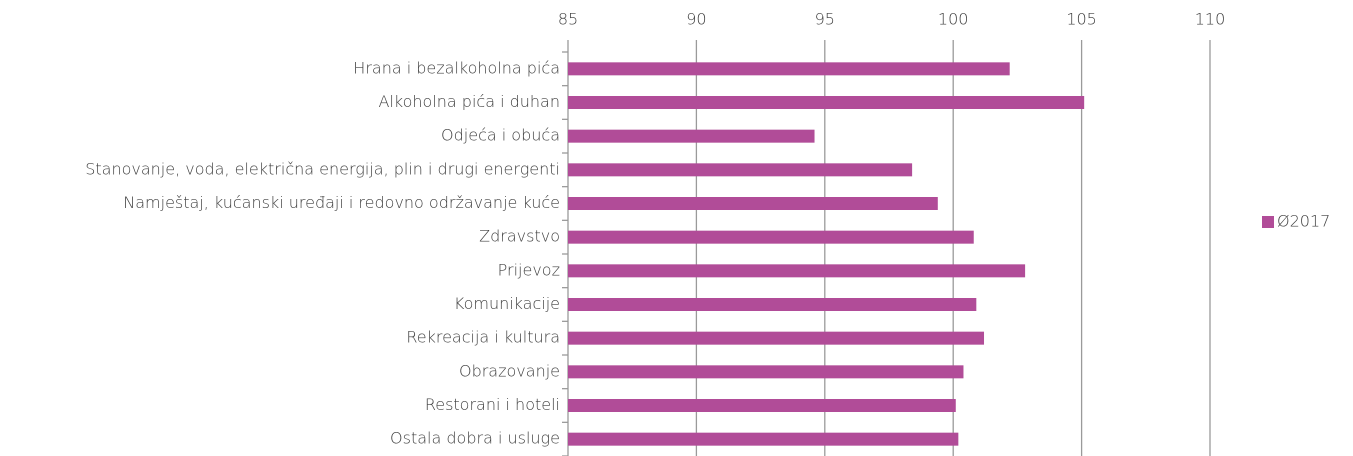 The height and width of the screenshot is (456, 1353). Describe the element at coordinates (1303, 221) in the screenshot. I see `legend-label: Ø2017` at that location.